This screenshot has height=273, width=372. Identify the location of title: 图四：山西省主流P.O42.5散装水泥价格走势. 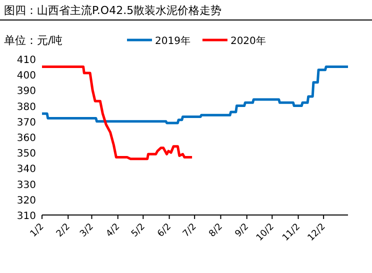
(113, 10).